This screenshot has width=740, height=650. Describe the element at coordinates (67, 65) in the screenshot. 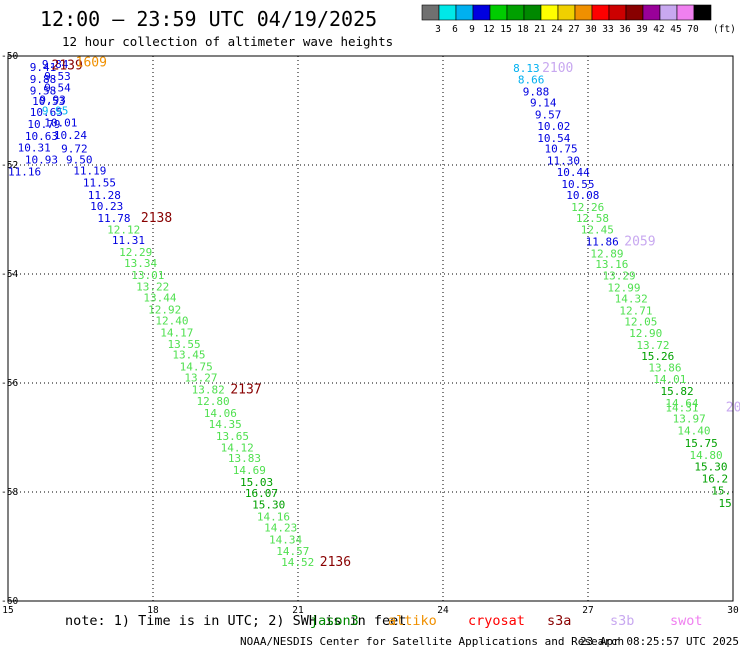

I see `pass-time-label: 2139` at that location.